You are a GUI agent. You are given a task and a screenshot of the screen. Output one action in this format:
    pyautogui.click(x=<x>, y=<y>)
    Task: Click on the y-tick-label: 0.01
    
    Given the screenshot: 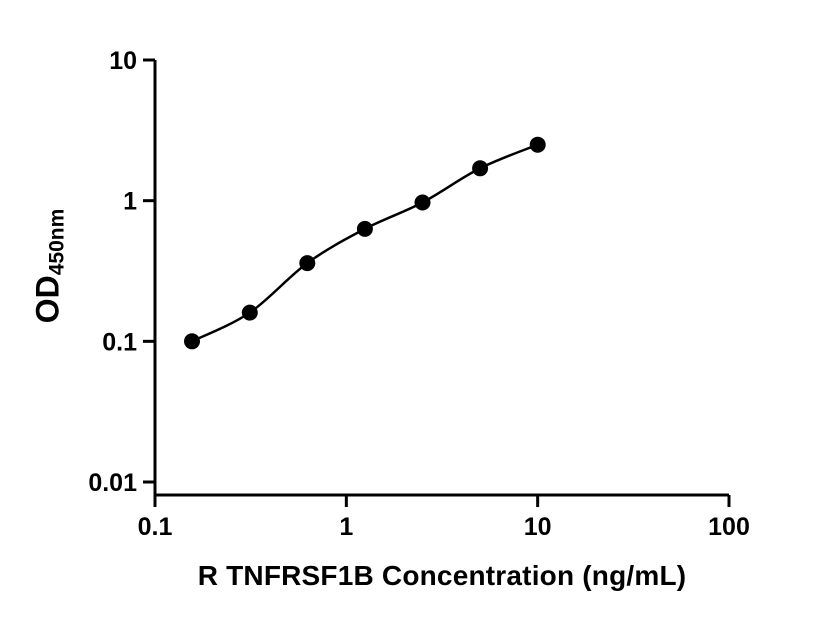 What is the action you would take?
    pyautogui.click(x=112, y=483)
    